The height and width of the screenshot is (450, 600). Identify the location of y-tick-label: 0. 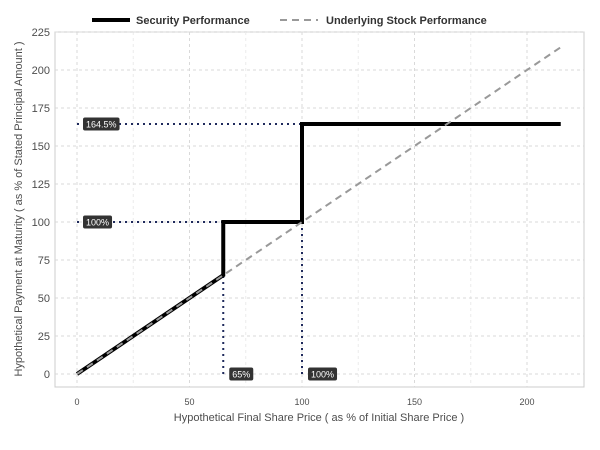
(47, 375).